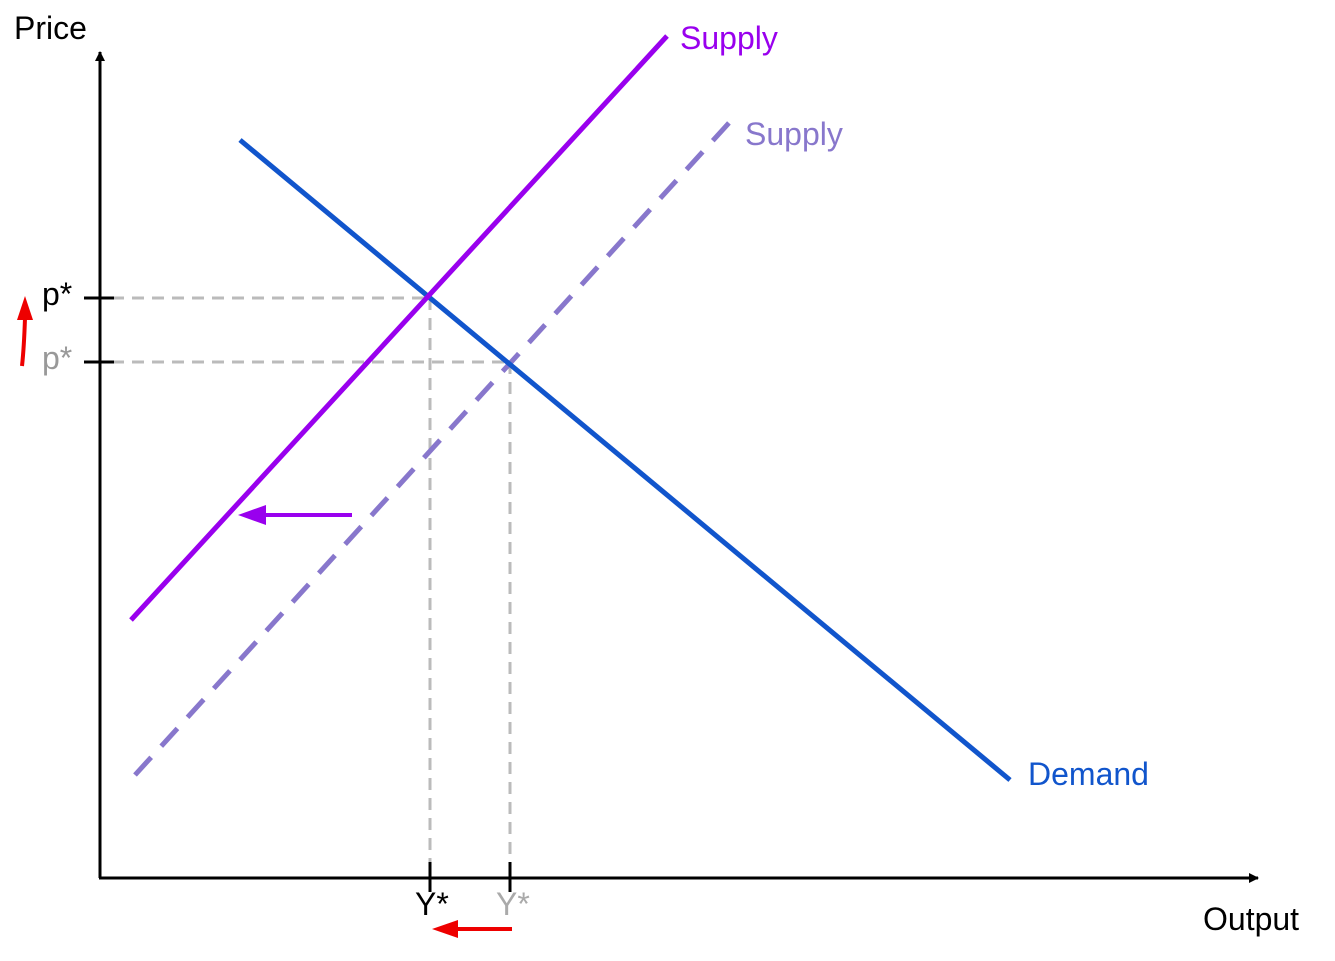  Describe the element at coordinates (25, 308) in the screenshot. I see `price-change-arrow-head` at that location.